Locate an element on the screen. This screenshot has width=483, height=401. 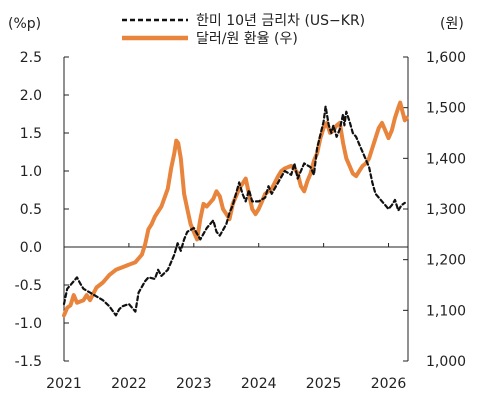
right-axis-unit: (원) is located at coordinates (452, 24).